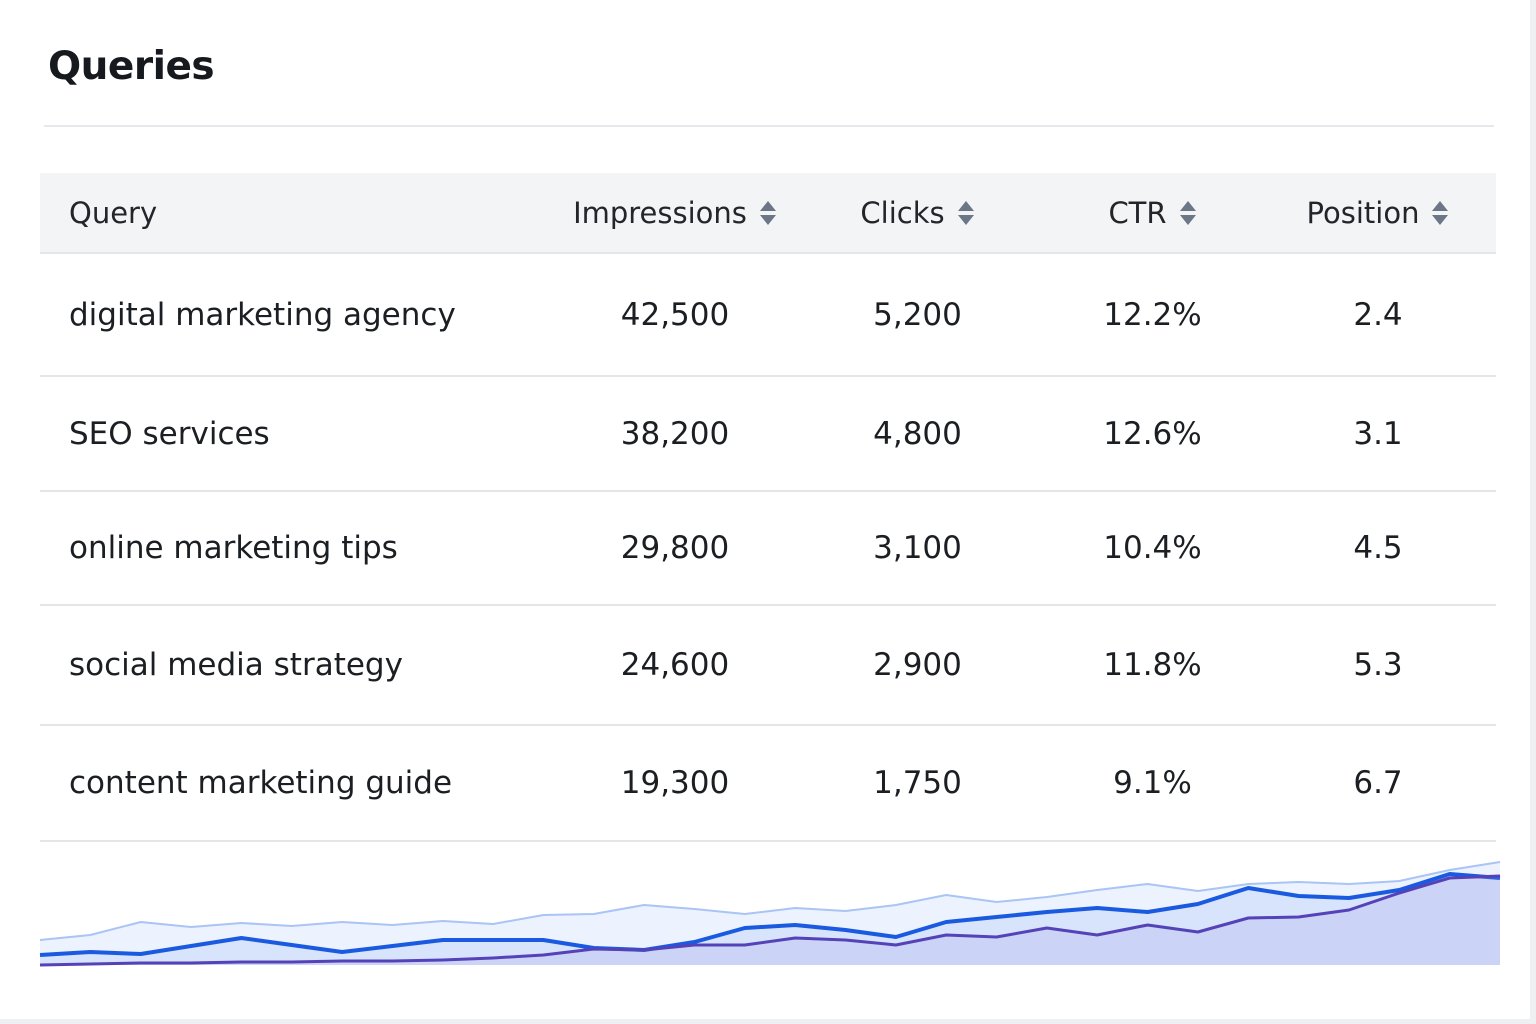 This screenshot has height=1024, width=1536. I want to click on table-header: Query Impressions Clicks CTR Position, so click(768, 213).